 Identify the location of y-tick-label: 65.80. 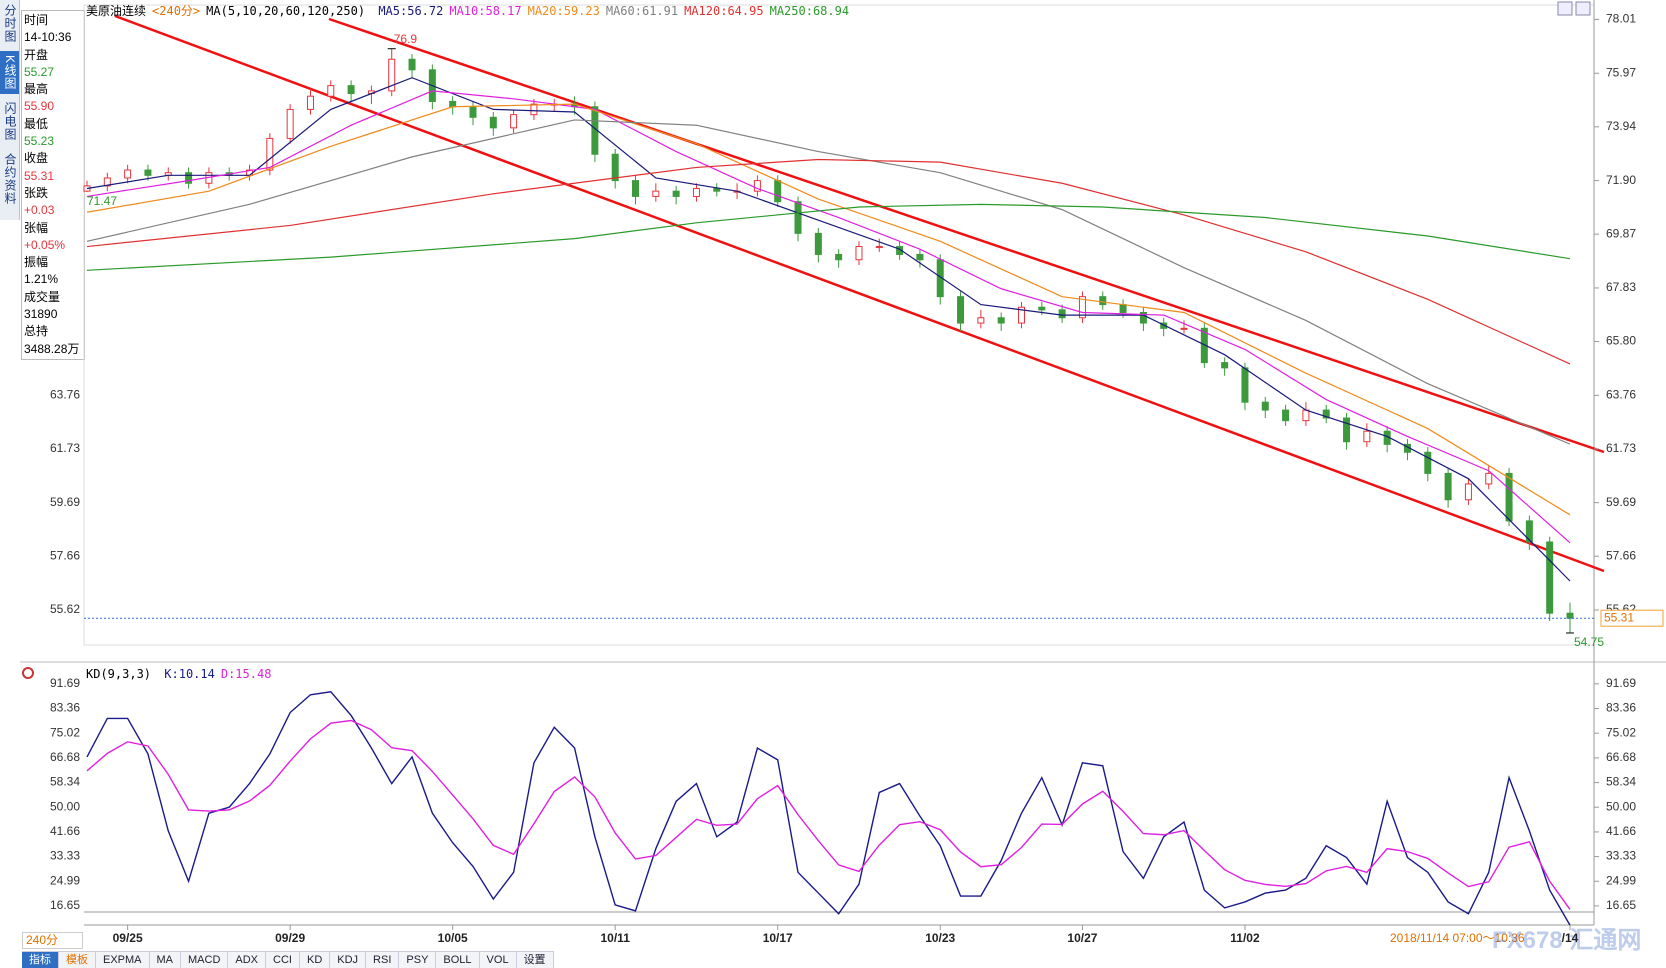
(1621, 341).